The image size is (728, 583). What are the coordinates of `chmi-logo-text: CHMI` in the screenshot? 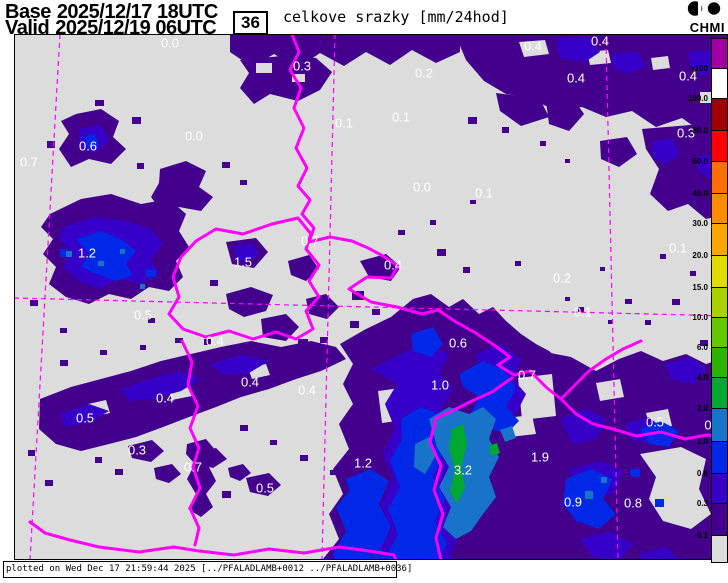 It's located at (707, 27).